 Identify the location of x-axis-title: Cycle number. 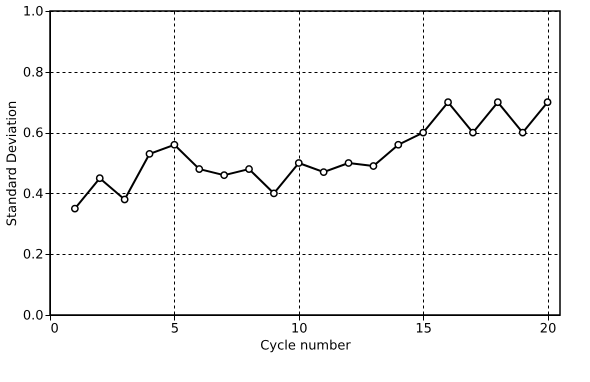
(306, 346).